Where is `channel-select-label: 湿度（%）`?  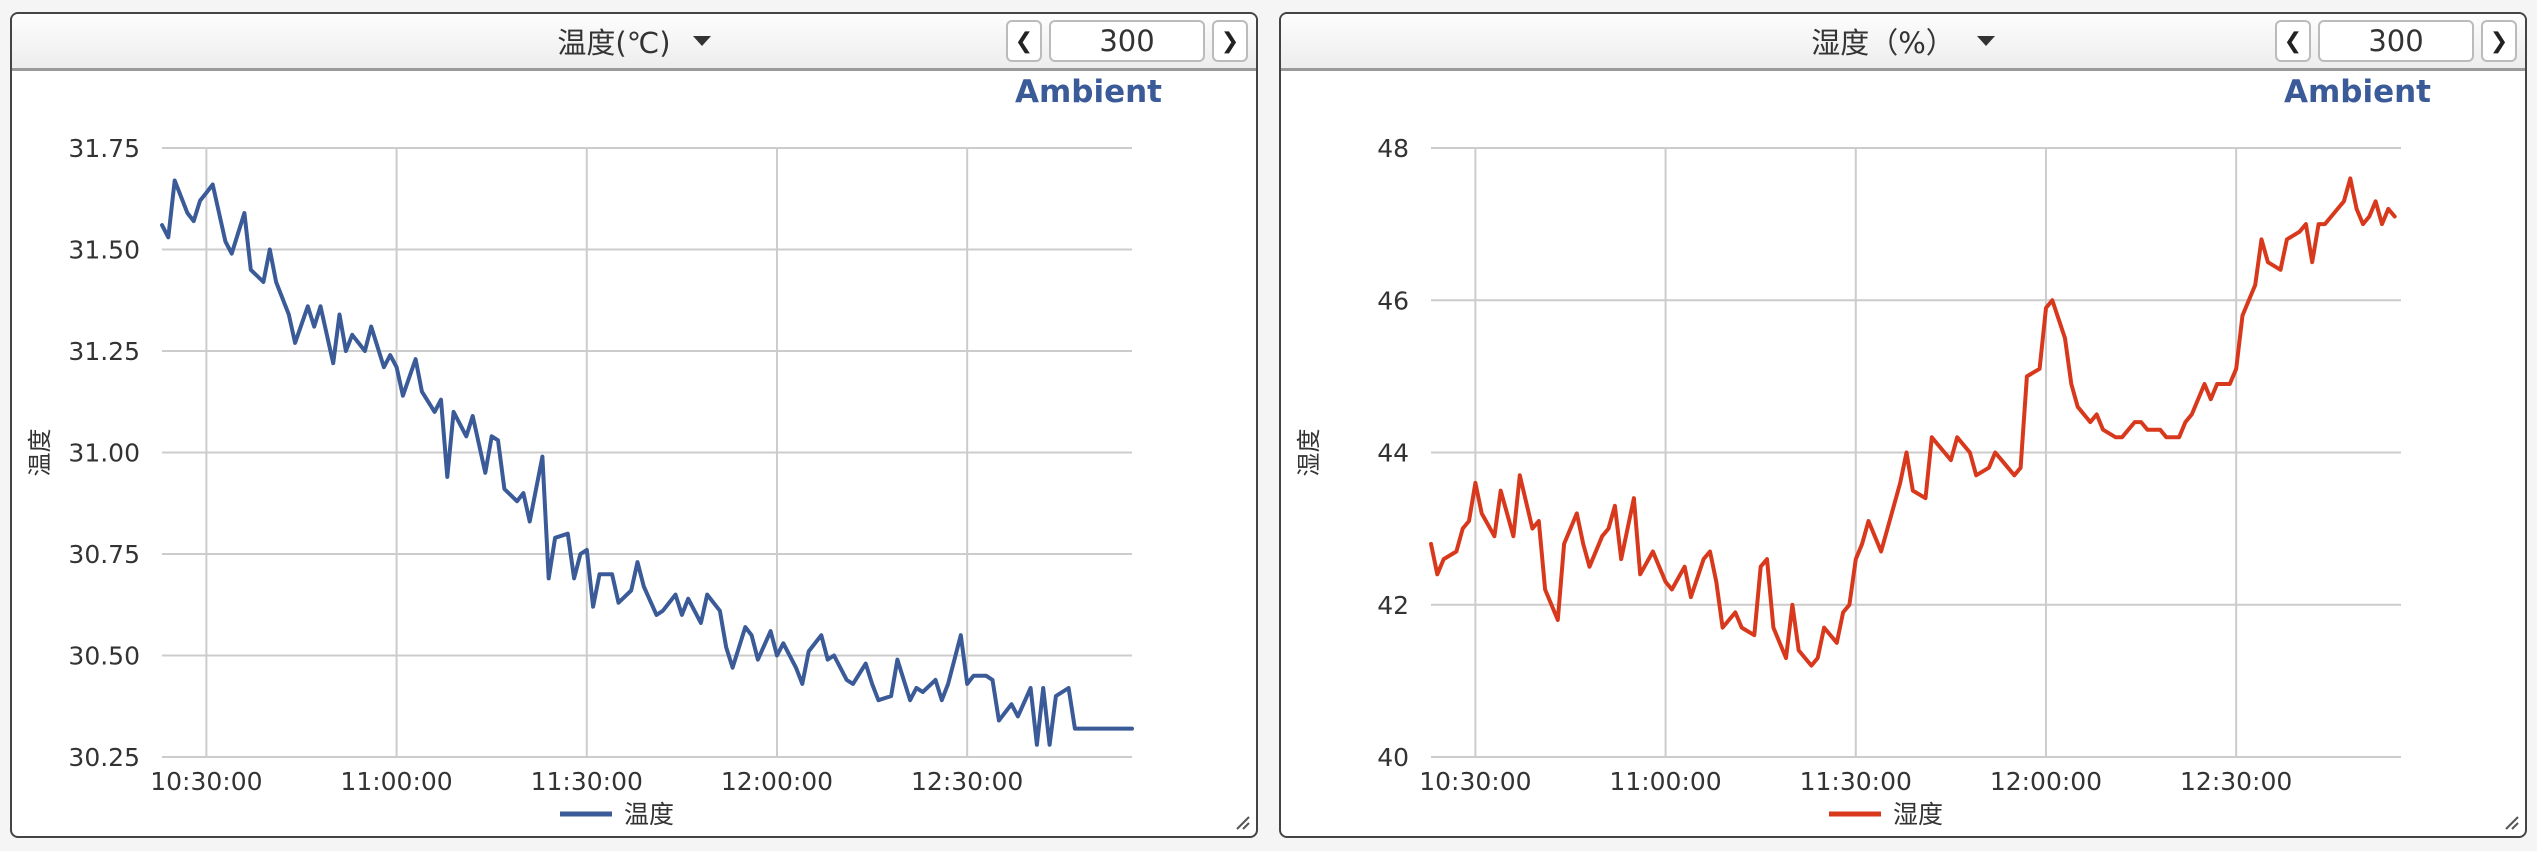
channel-select-label: 湿度（%） is located at coordinates (1883, 43).